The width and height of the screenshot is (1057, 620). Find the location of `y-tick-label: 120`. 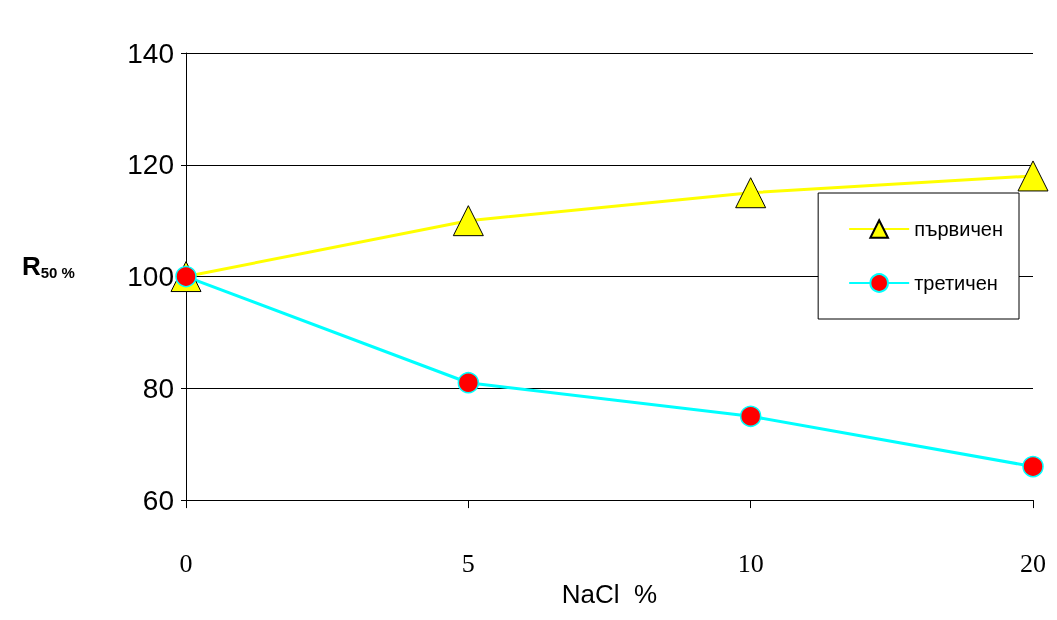

y-tick-label: 120 is located at coordinates (150, 165).